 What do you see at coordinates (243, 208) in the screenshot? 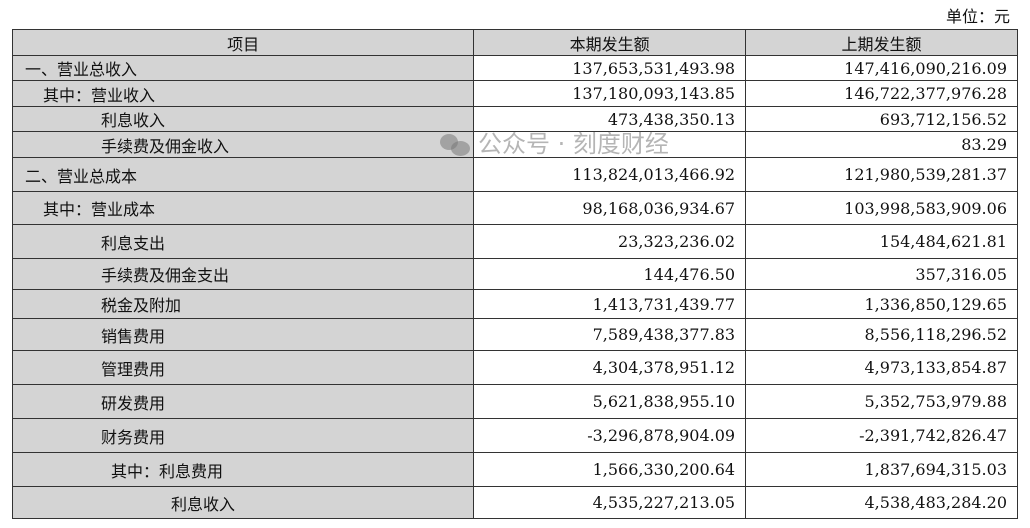
I see `row-label: 其中：营业成本` at bounding box center [243, 208].